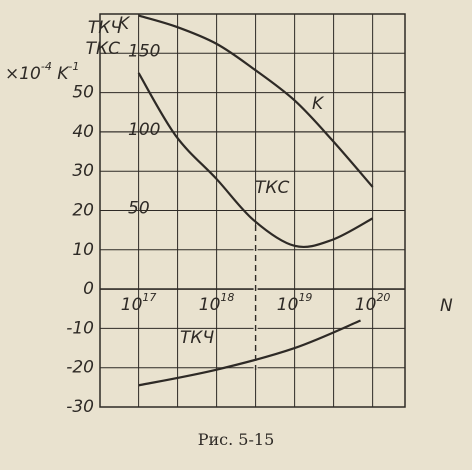 The width and height of the screenshot is (472, 470). What do you see at coordinates (236, 439) in the screenshot?
I see `caption: Рис. 5-15` at bounding box center [236, 439].